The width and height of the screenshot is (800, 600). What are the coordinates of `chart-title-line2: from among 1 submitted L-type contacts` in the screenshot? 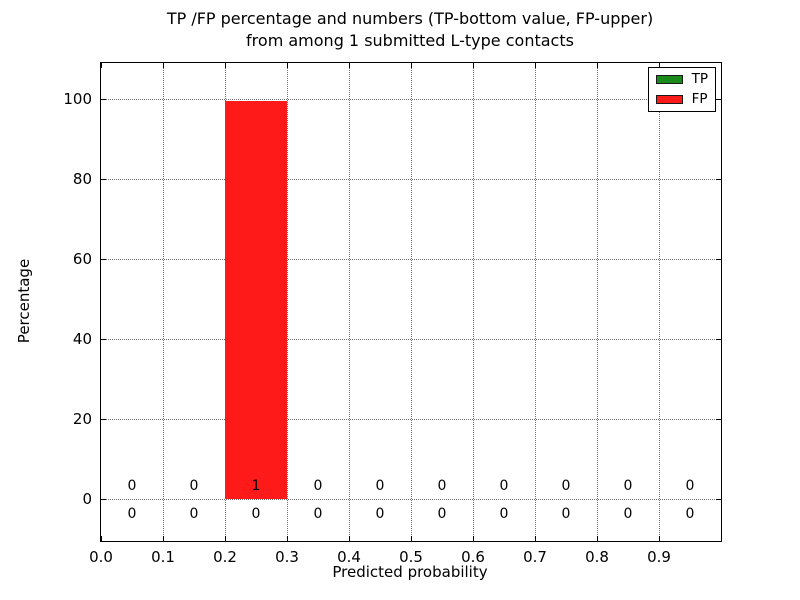 It's located at (410, 40).